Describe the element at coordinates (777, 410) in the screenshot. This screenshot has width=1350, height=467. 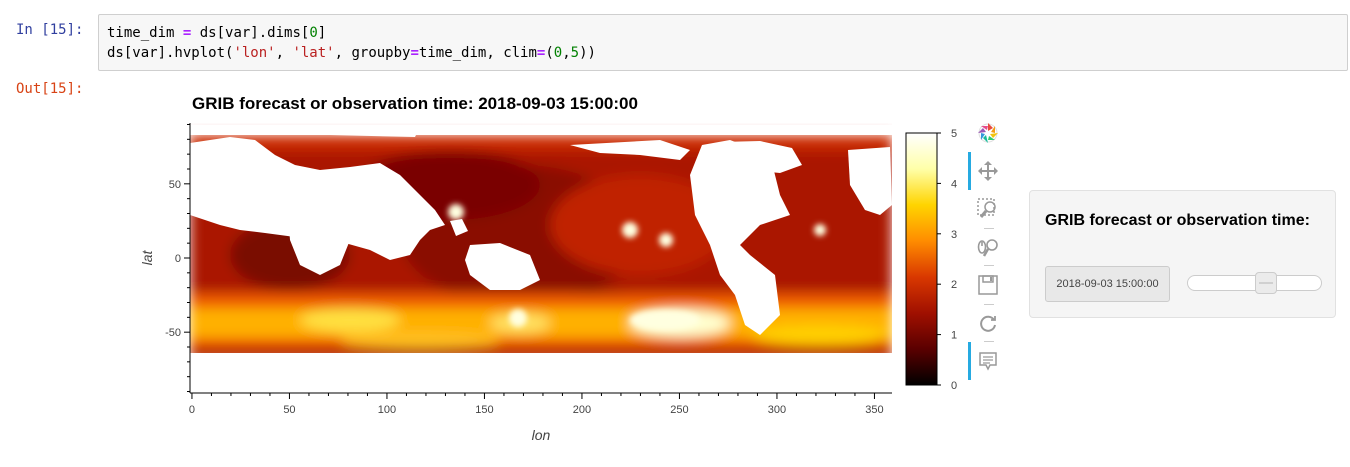
I see `x-tick-label: 300` at that location.